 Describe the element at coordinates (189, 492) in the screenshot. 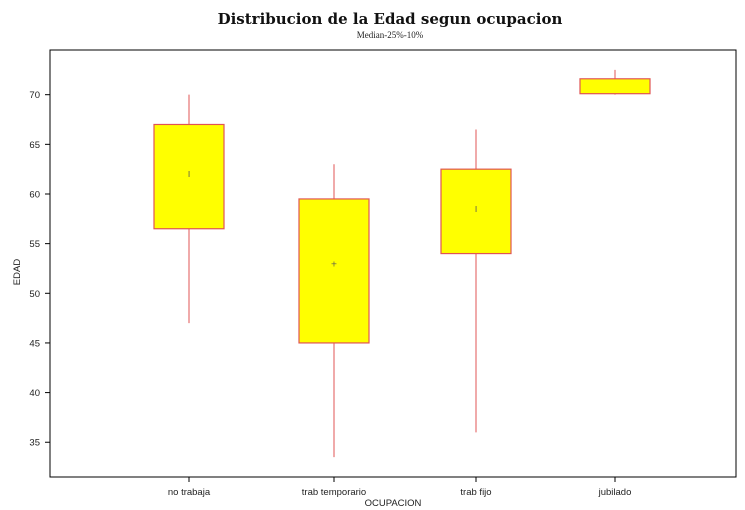

I see `x-tick-label: no trabaja` at that location.